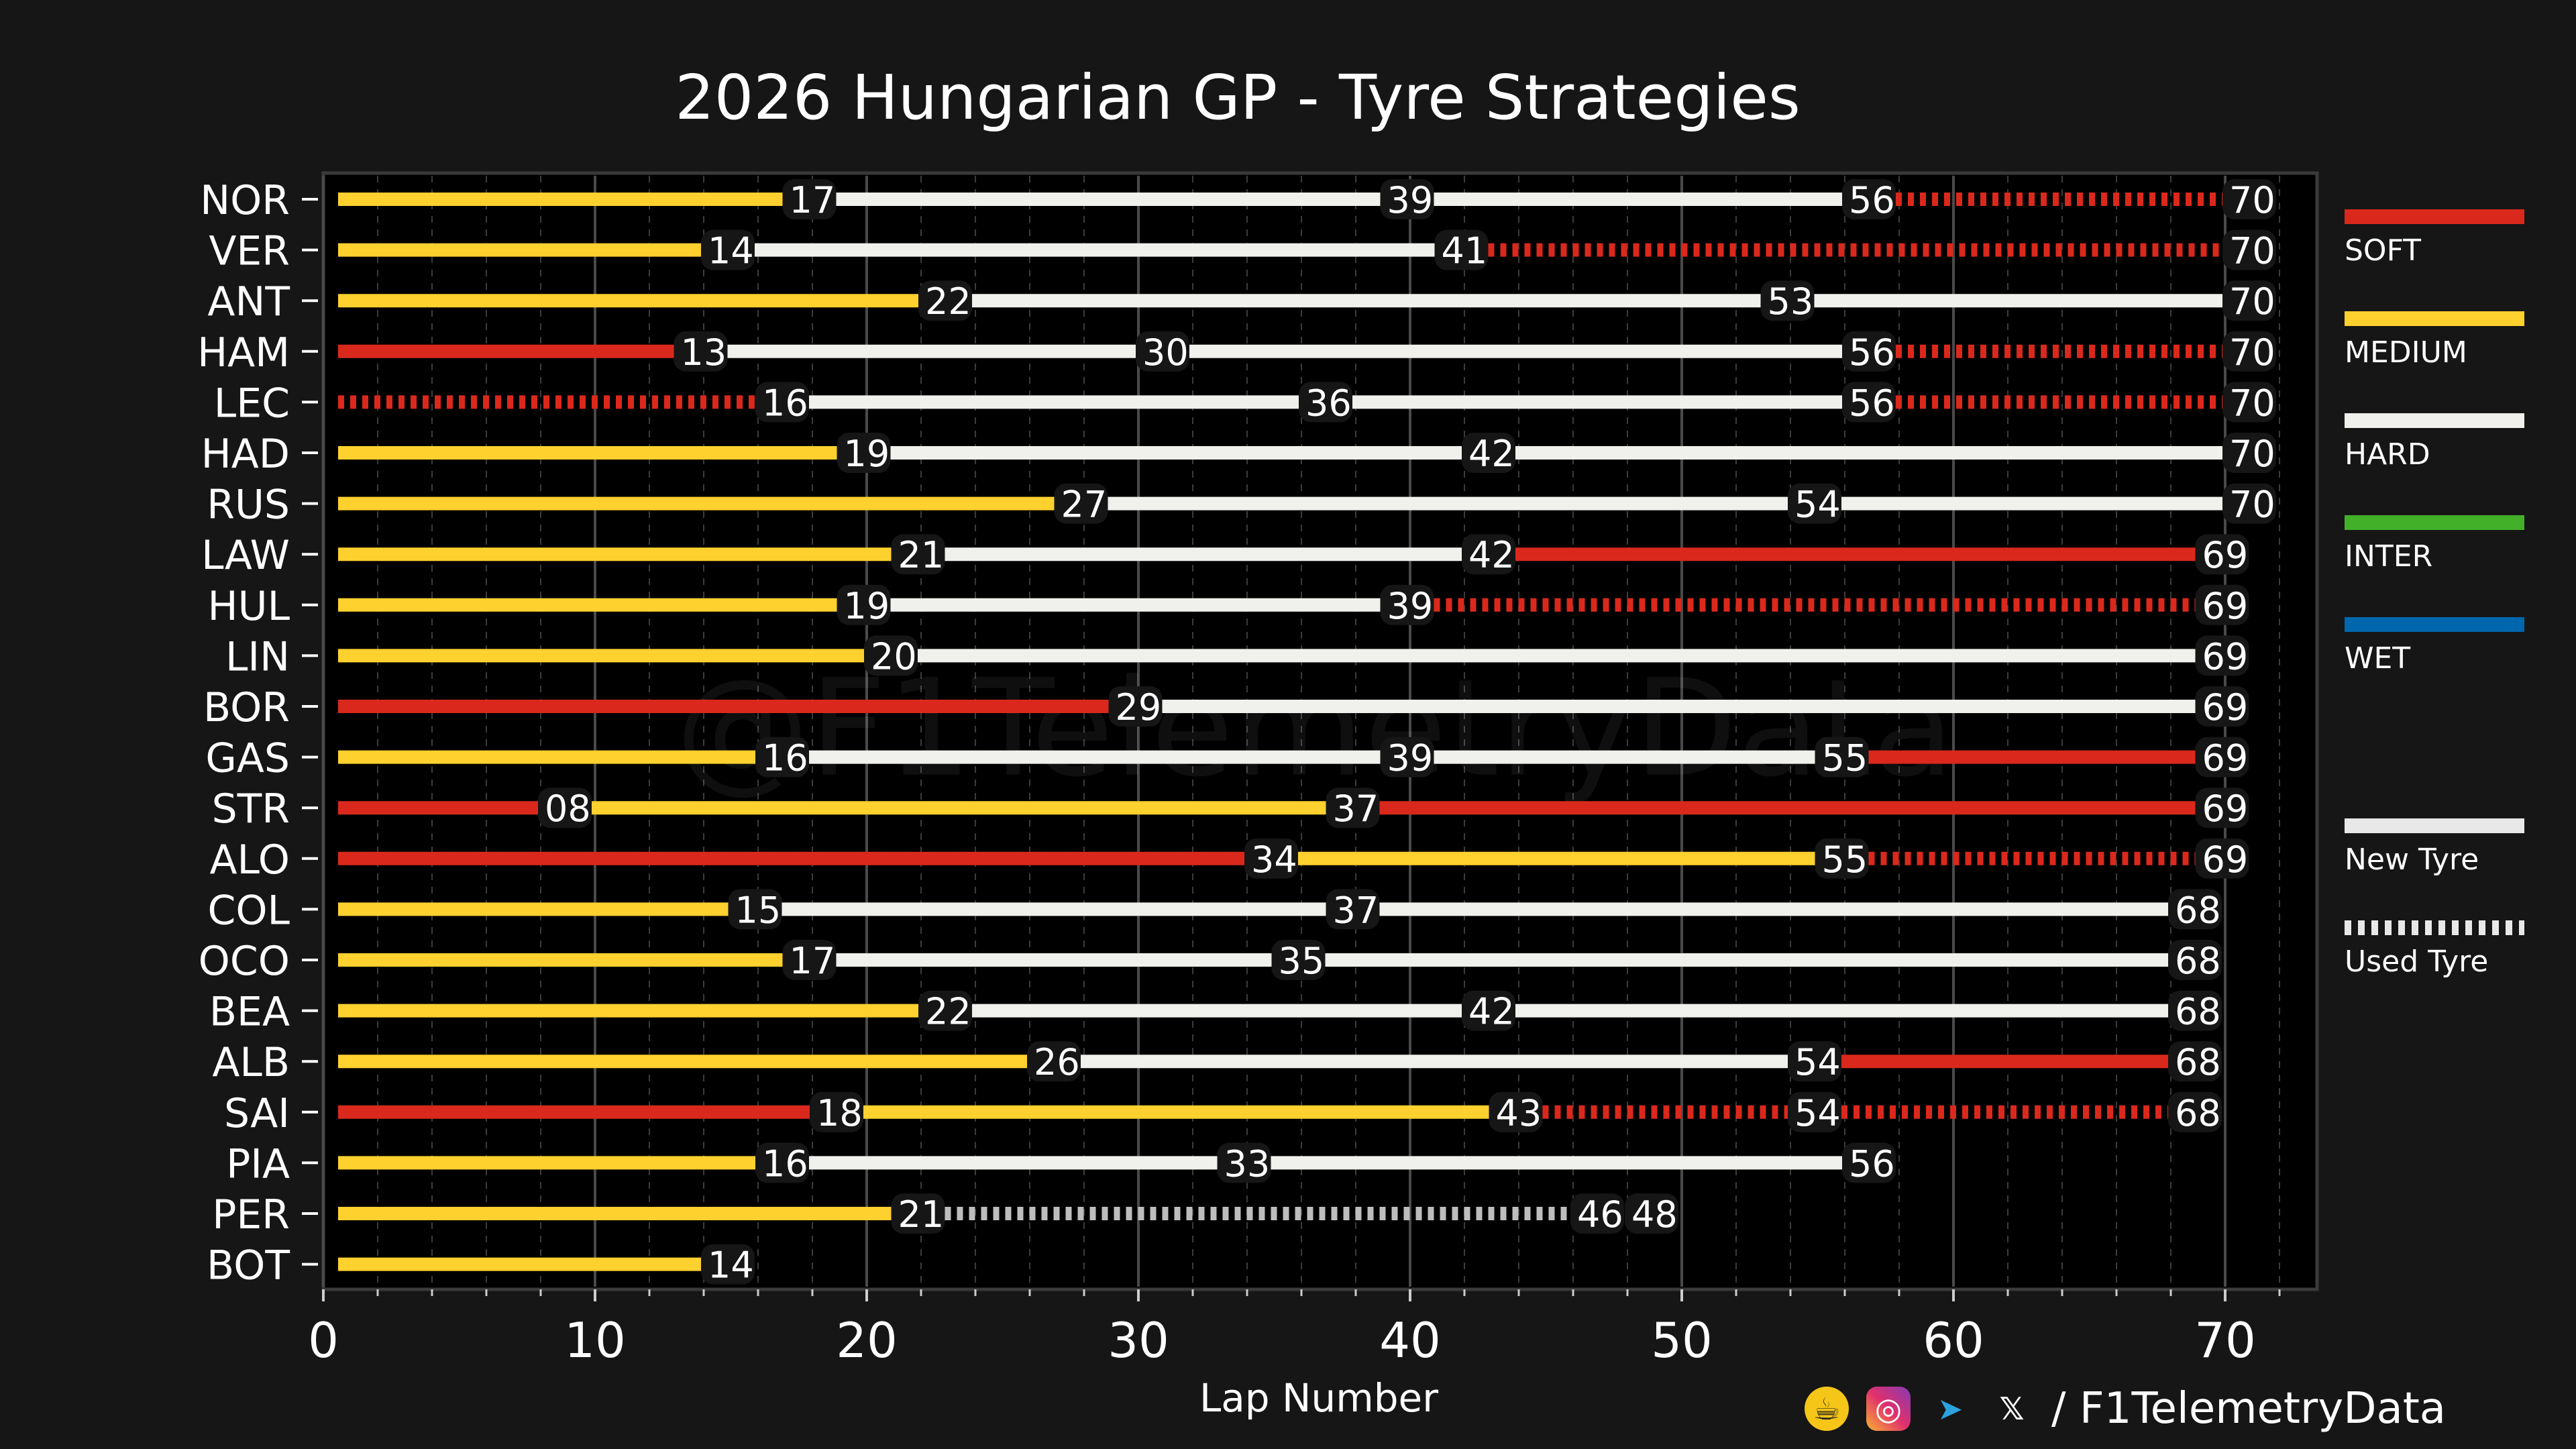 The height and width of the screenshot is (1449, 2576). Describe the element at coordinates (247, 758) in the screenshot. I see `driver-label: GAS` at that location.